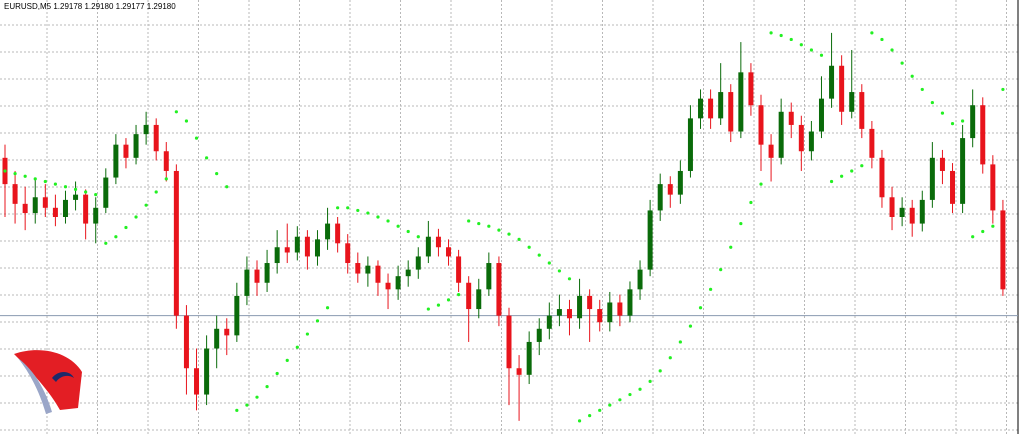 This screenshot has height=434, width=1024. What do you see at coordinates (48, 382) in the screenshot?
I see `logo` at bounding box center [48, 382].